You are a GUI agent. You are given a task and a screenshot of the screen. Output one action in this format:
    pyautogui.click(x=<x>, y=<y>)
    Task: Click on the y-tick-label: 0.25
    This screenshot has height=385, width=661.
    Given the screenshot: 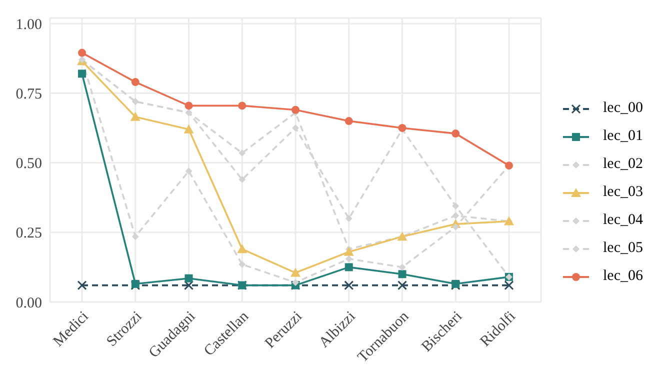 What is the action you would take?
    pyautogui.click(x=29, y=234)
    